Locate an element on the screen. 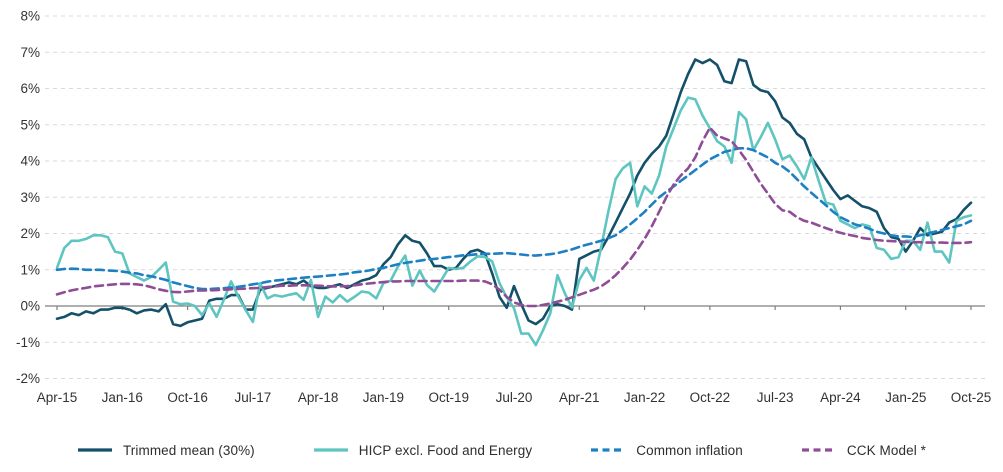 This screenshot has width=1003, height=472. x-tick-label: Jul-20 is located at coordinates (514, 397).